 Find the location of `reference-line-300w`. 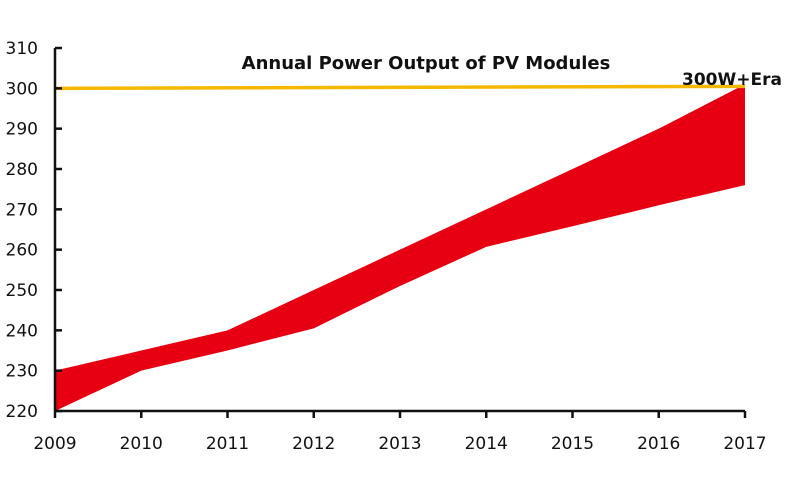

reference-line-300w is located at coordinates (400, 87).